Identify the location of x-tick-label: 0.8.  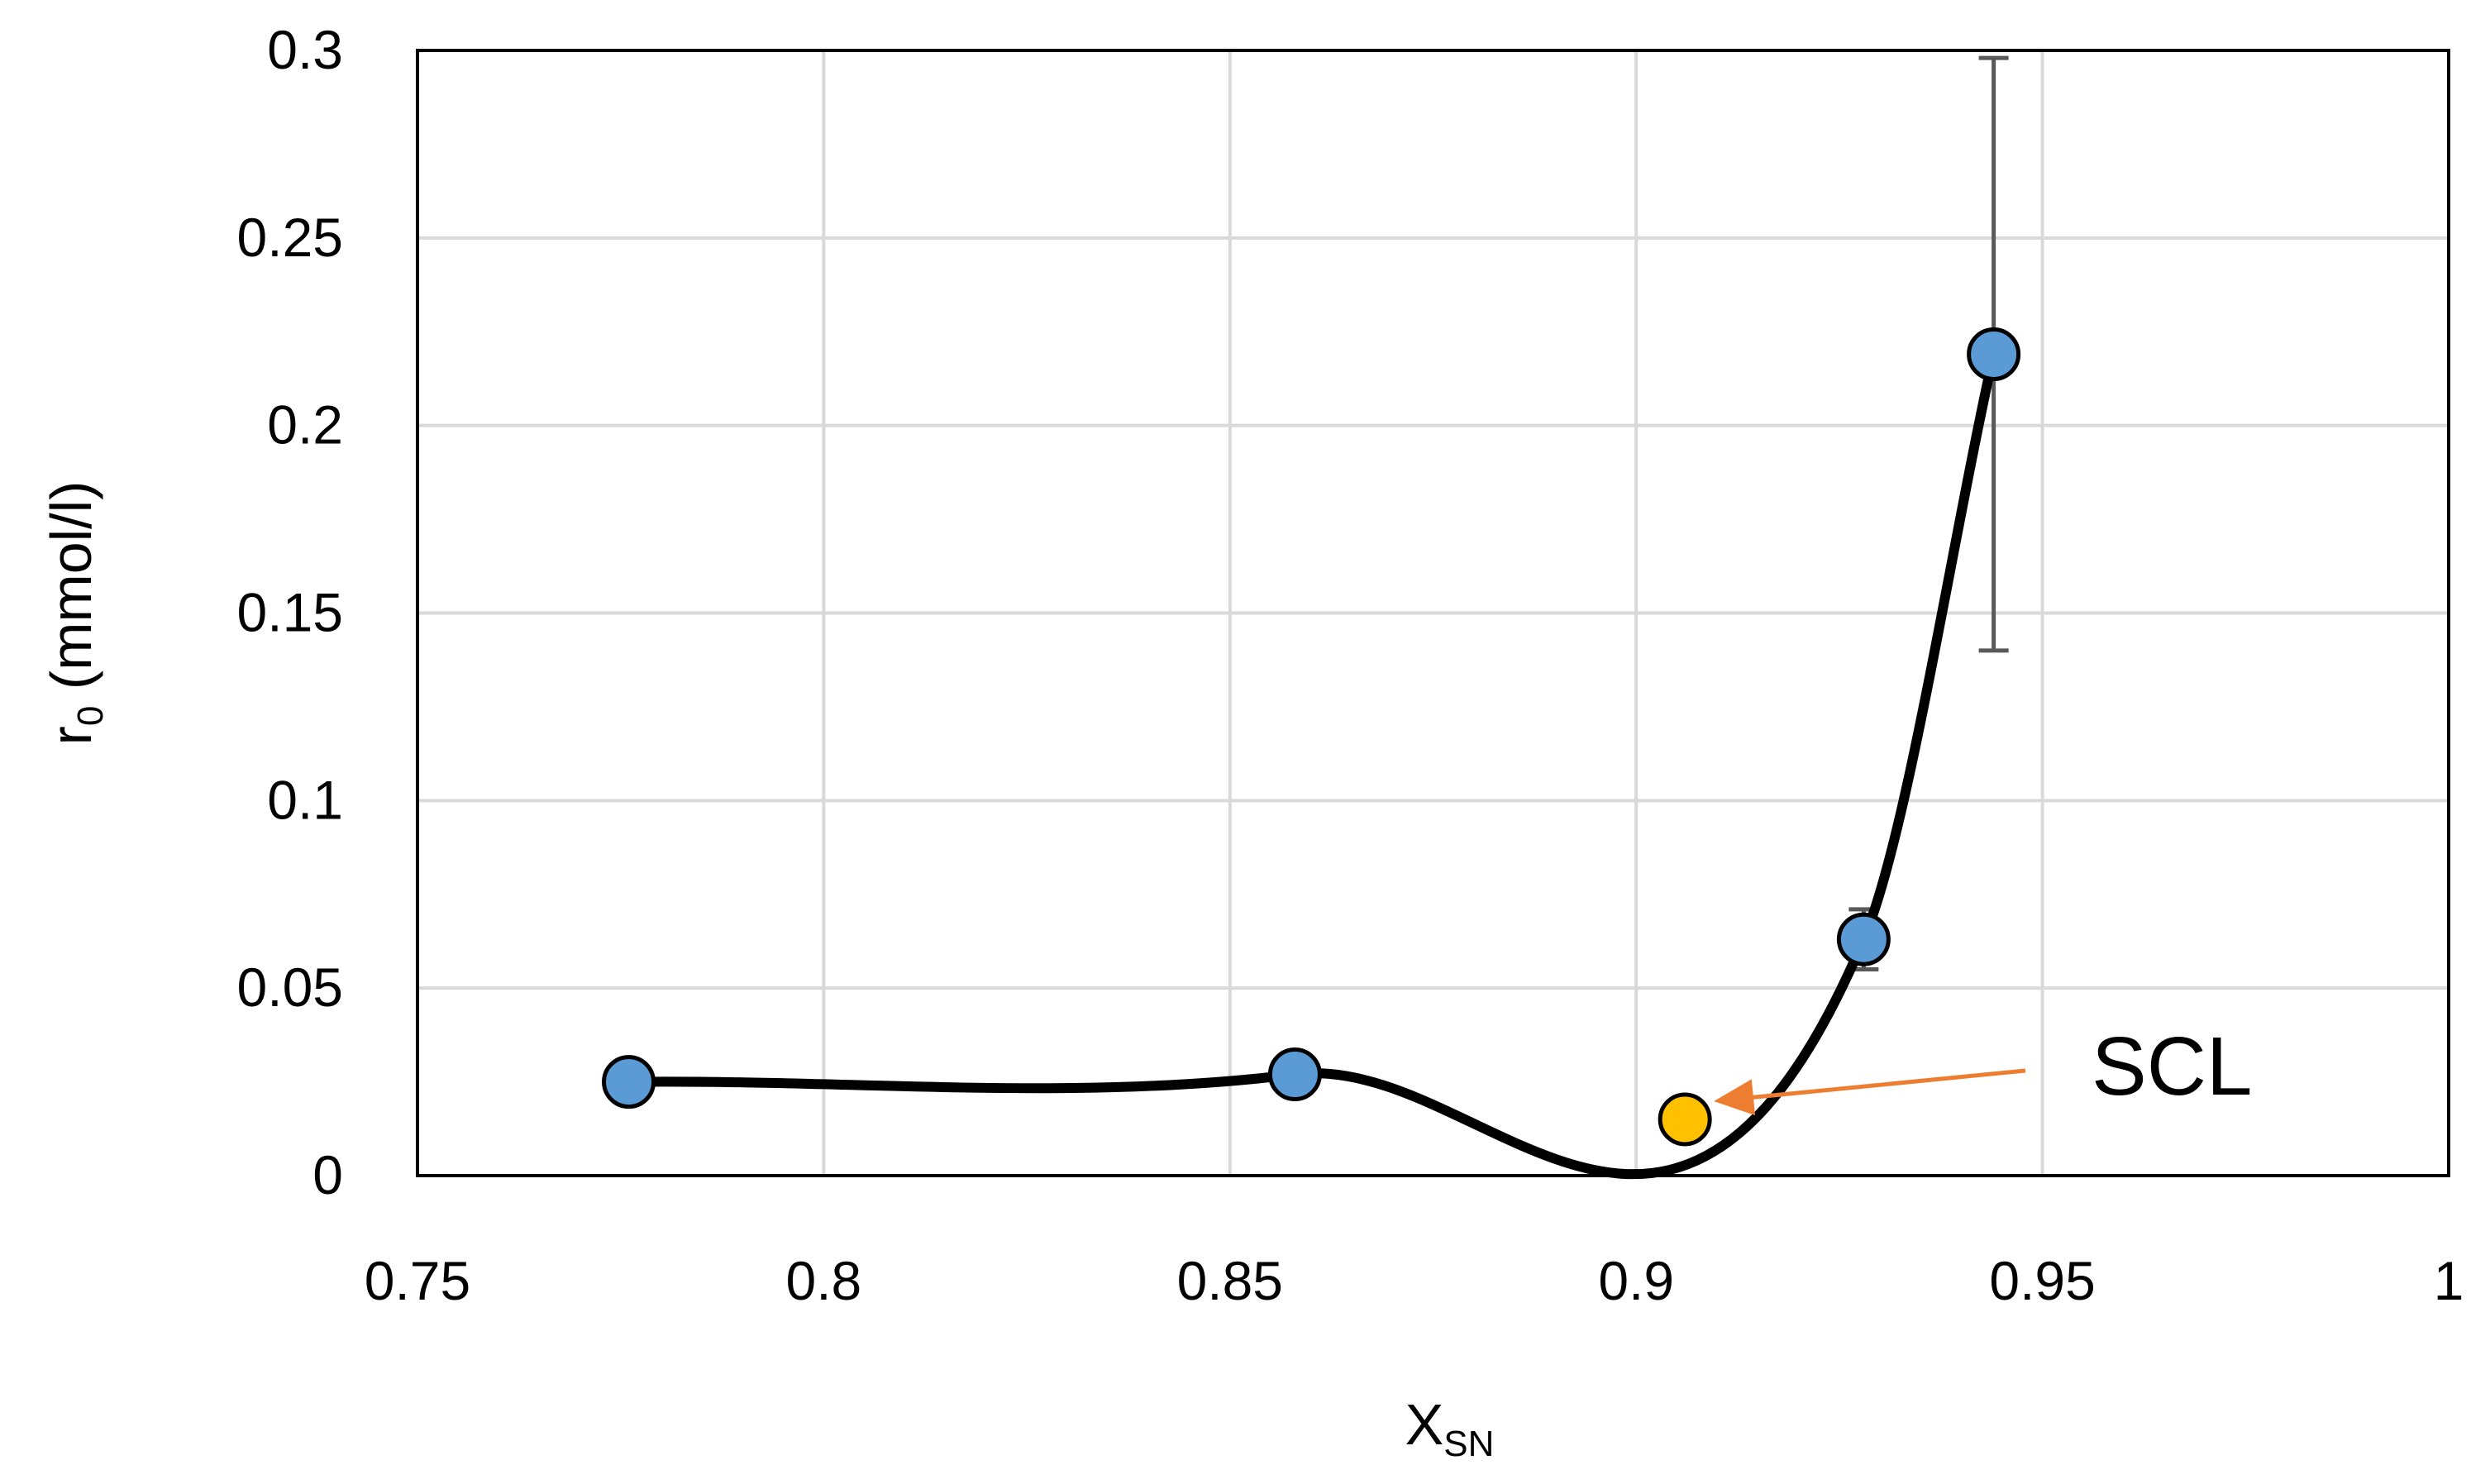
(824, 1280).